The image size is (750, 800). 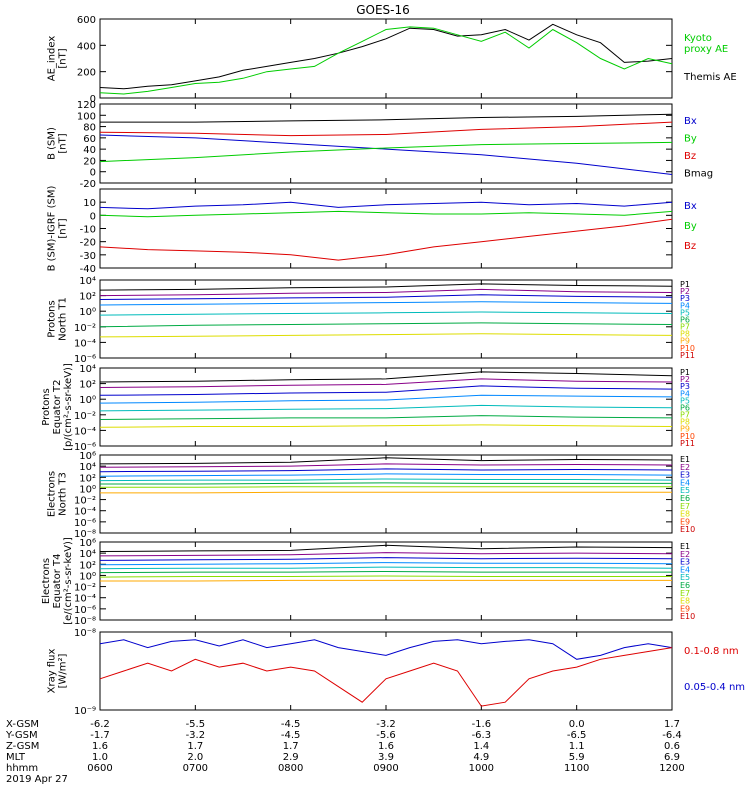 What do you see at coordinates (685, 506) in the screenshot?
I see `legend-entry: E7` at bounding box center [685, 506].